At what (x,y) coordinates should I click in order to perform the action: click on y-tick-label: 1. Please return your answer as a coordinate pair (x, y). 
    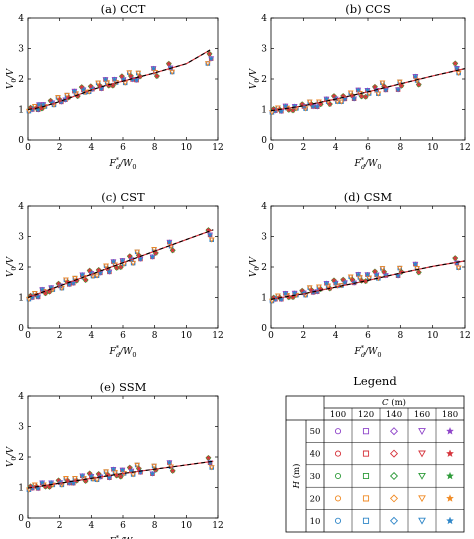
    Looking at the image, I should click on (264, 111).